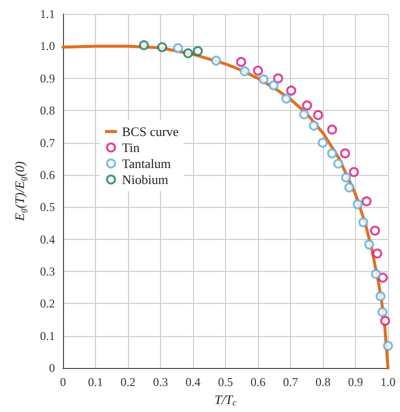  What do you see at coordinates (52, 368) in the screenshot?
I see `y-tick-label: 0` at bounding box center [52, 368].